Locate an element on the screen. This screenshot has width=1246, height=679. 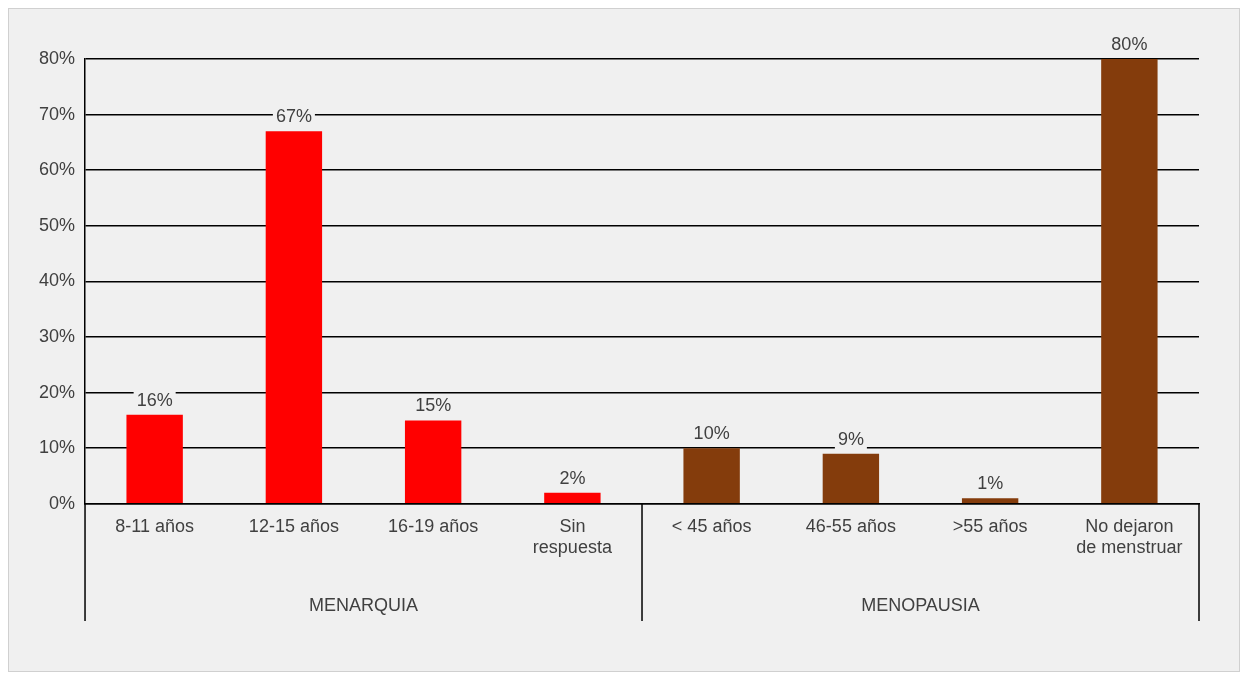
text: MENOPAUSIA is located at coordinates (920, 604).